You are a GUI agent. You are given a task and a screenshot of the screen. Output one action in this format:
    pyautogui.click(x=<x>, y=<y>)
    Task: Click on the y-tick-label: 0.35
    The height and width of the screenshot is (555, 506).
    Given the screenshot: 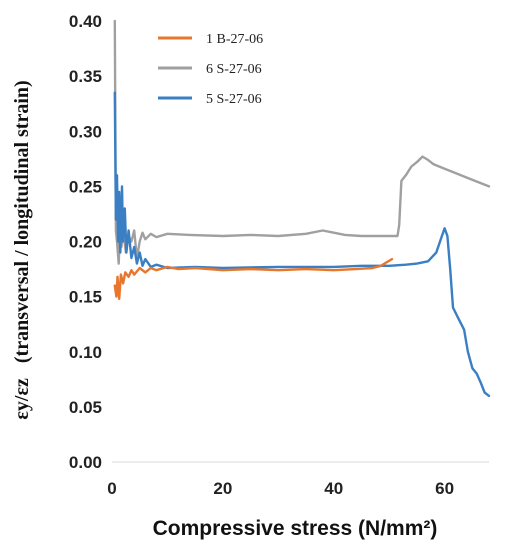 What is the action you would take?
    pyautogui.click(x=85, y=76)
    